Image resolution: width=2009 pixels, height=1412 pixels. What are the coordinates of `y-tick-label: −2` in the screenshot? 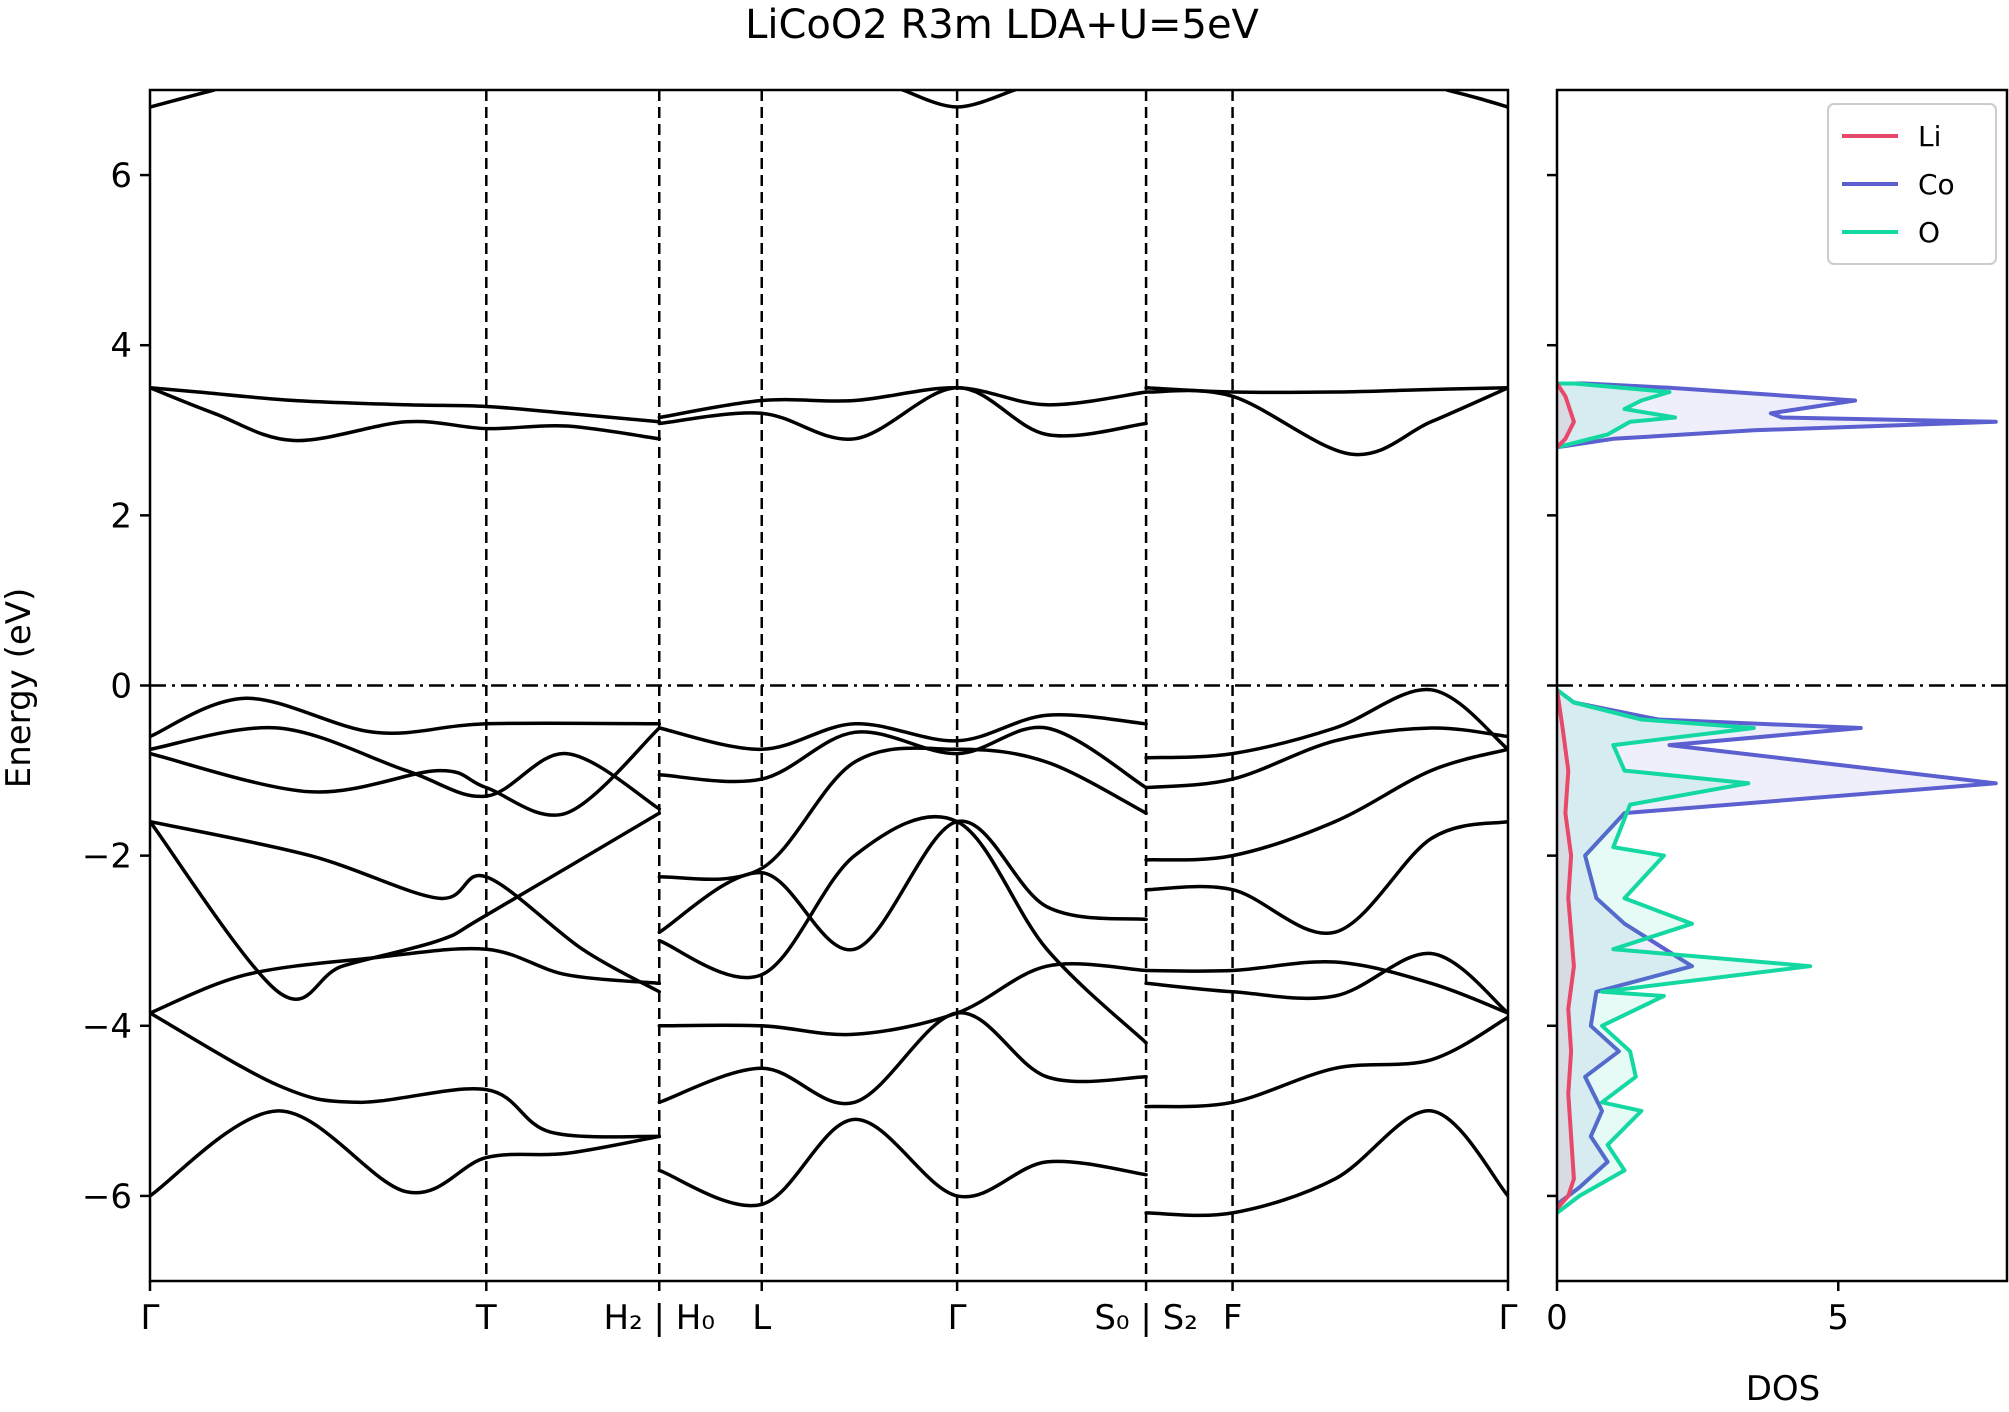 It's located at (107, 857).